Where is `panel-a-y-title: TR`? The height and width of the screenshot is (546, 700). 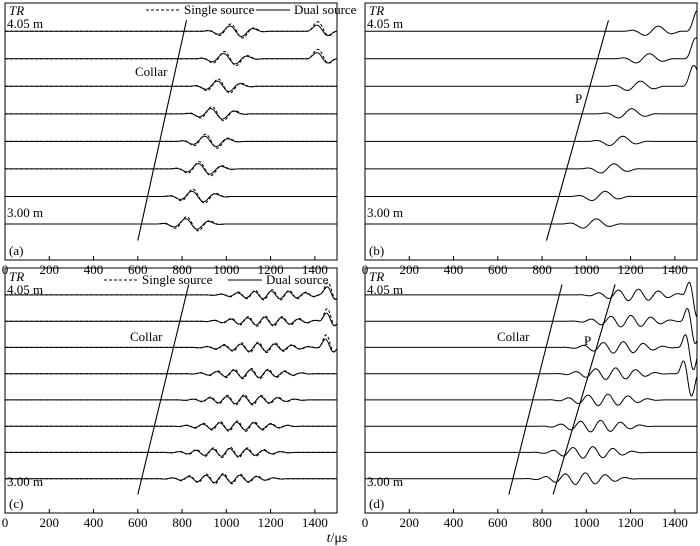
panel-a-y-title: TR is located at coordinates (16, 10).